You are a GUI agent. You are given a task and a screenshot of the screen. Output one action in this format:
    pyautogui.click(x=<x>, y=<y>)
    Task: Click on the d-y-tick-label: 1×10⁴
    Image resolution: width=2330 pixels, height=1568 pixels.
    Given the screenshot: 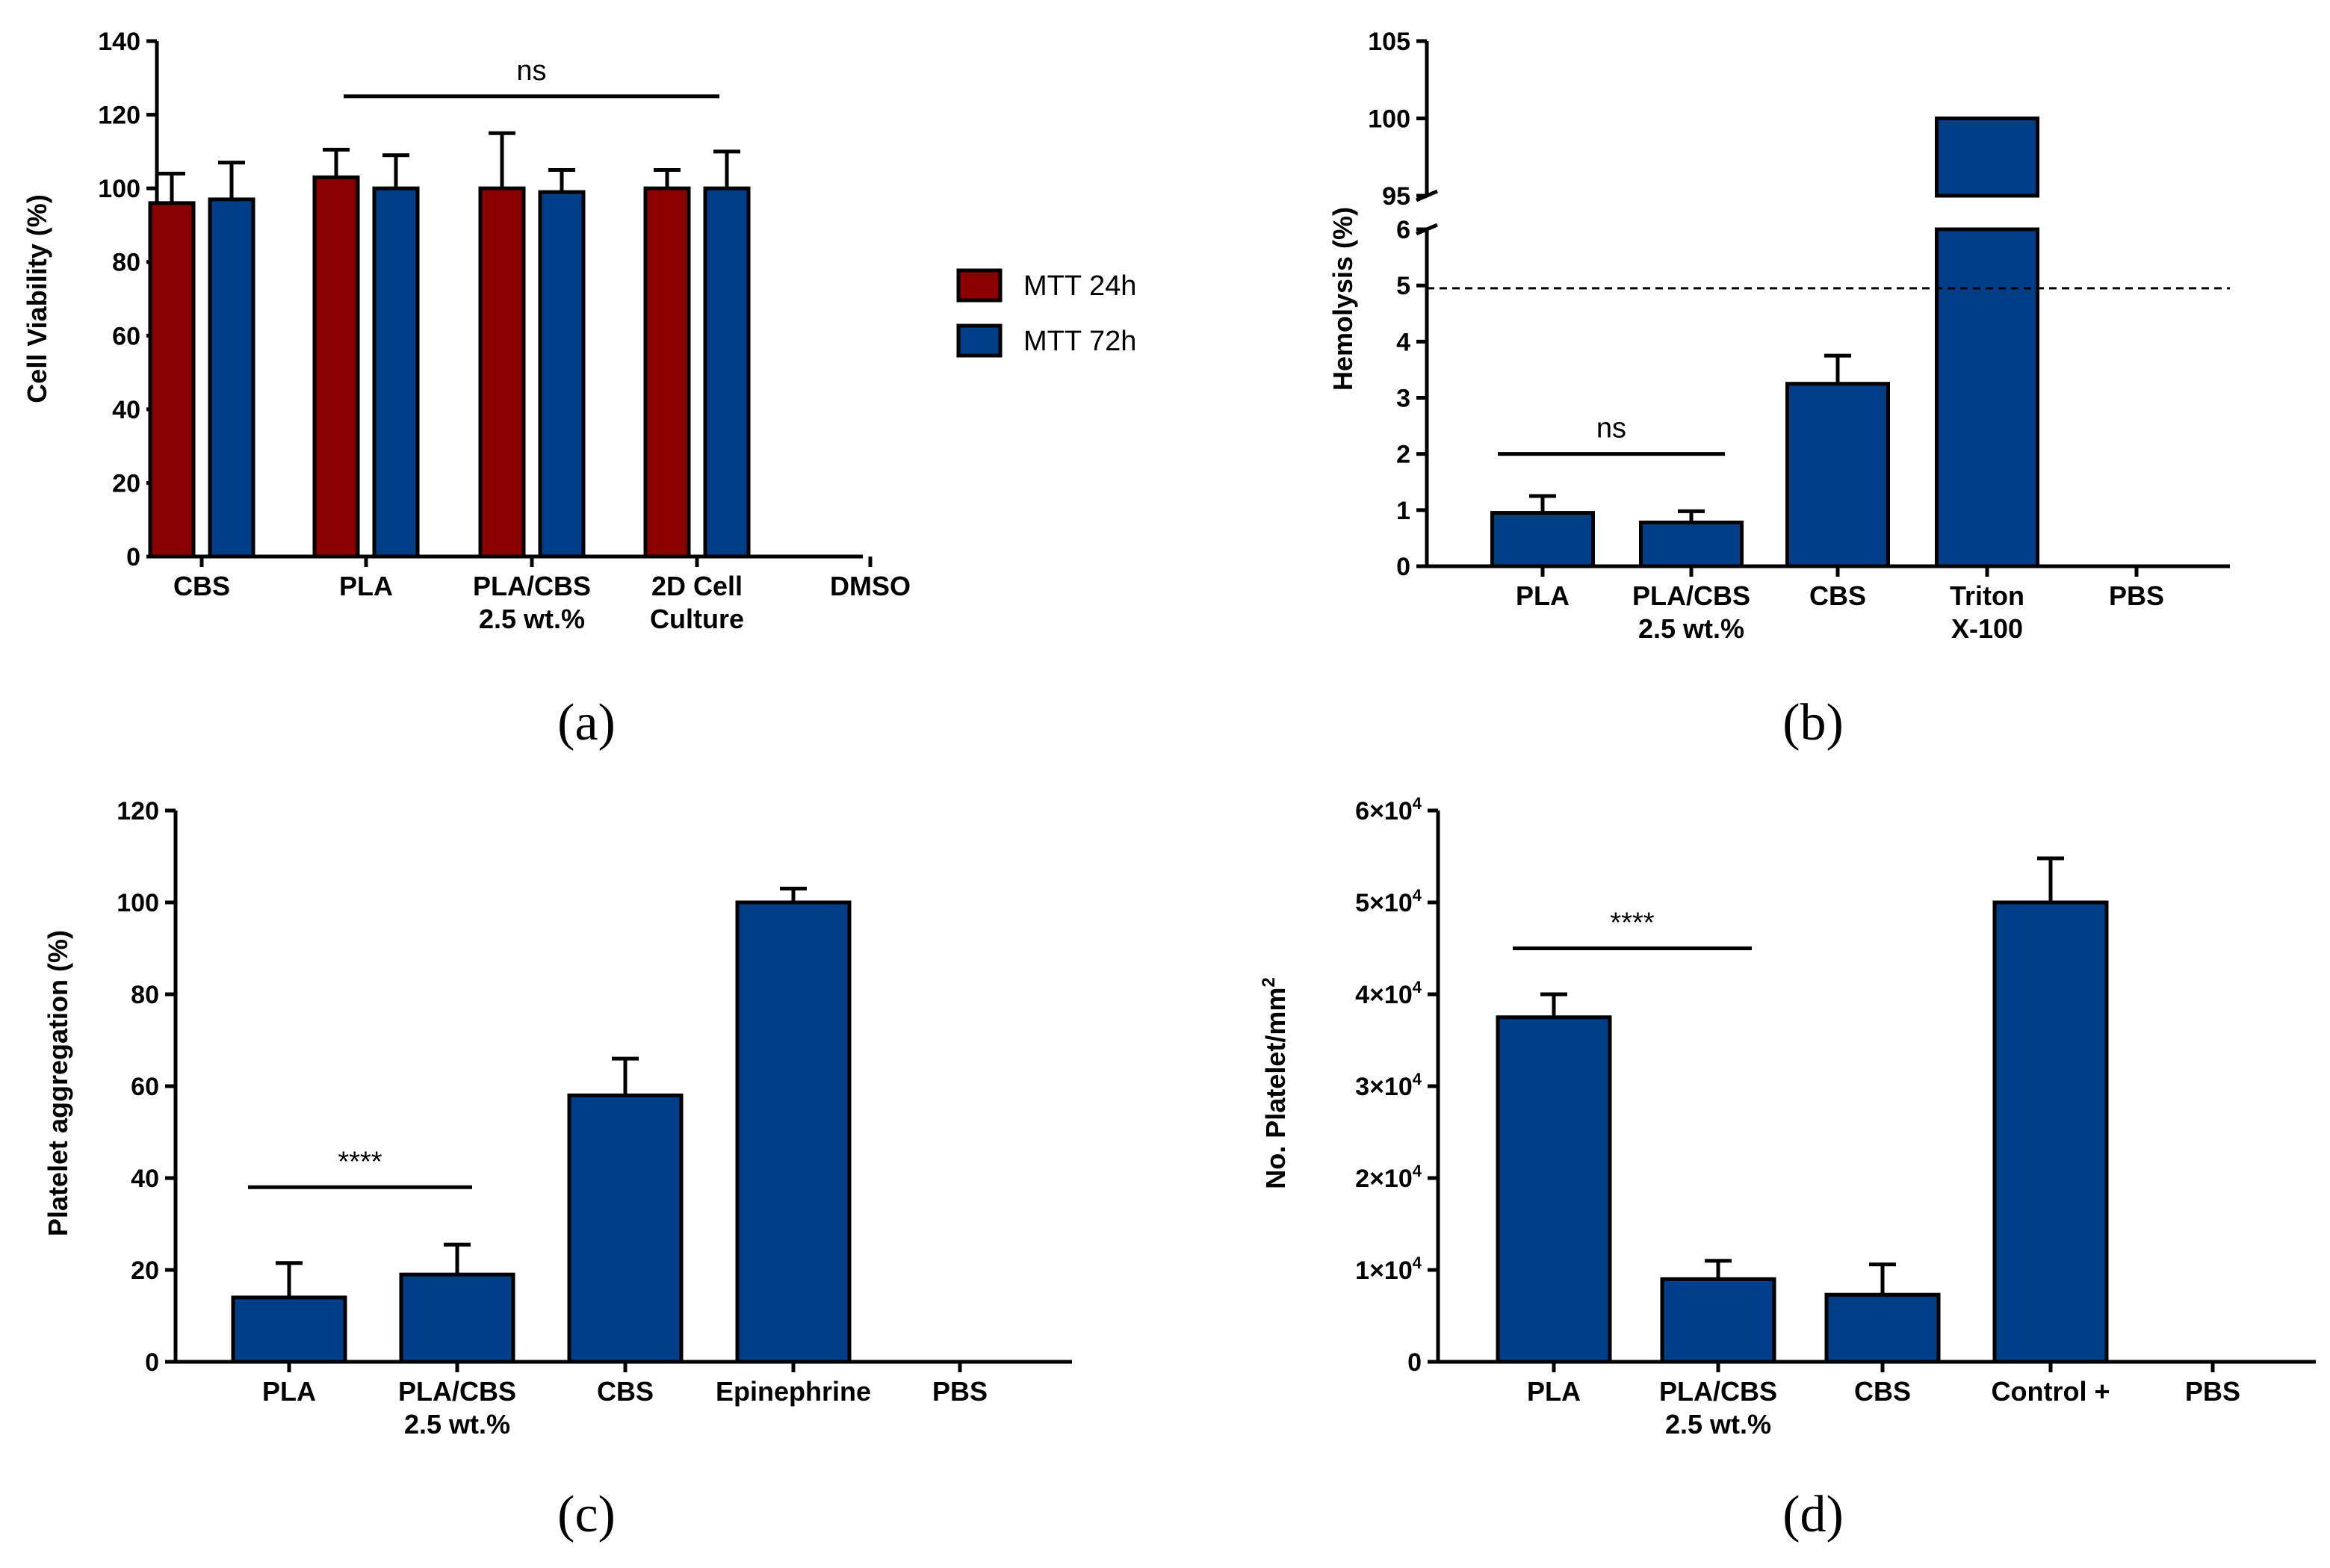 What is the action you would take?
    pyautogui.click(x=1388, y=1269)
    